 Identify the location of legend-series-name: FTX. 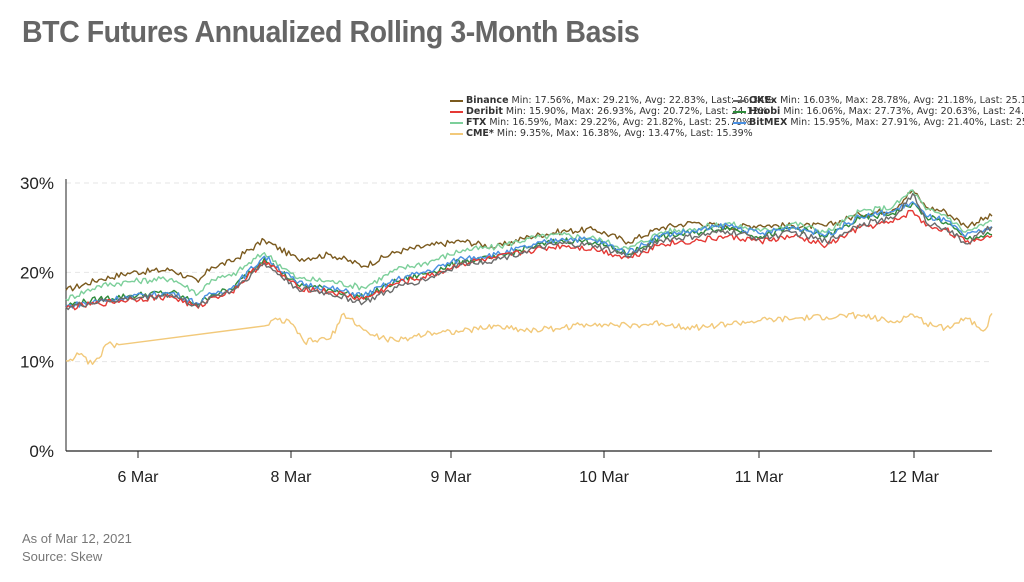
(476, 122).